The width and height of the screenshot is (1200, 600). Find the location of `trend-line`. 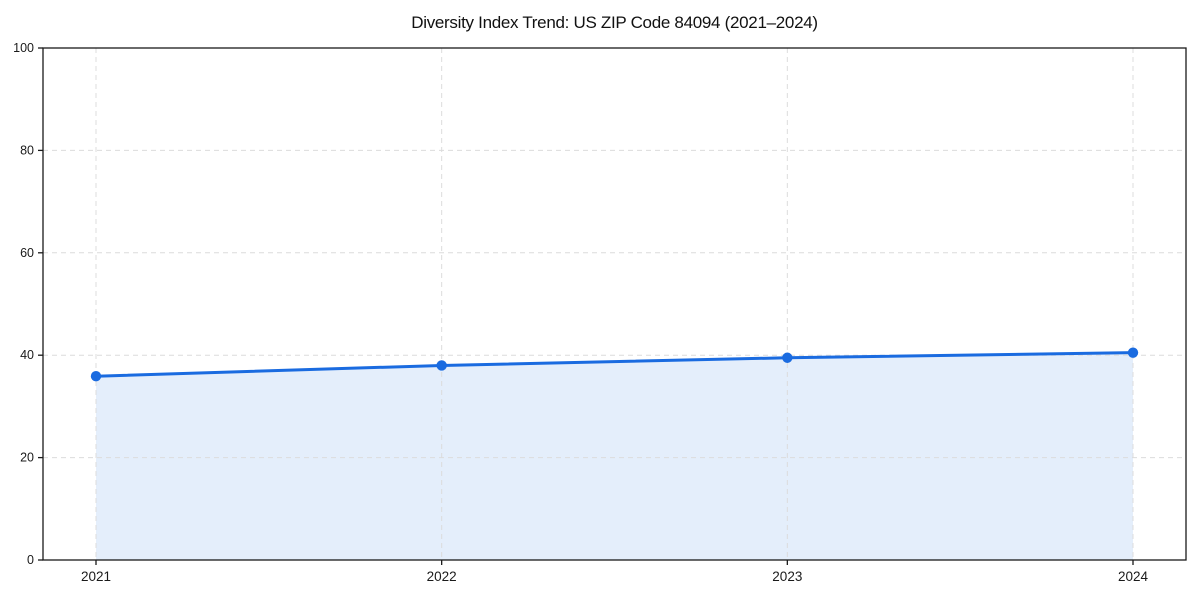

trend-line is located at coordinates (614, 364).